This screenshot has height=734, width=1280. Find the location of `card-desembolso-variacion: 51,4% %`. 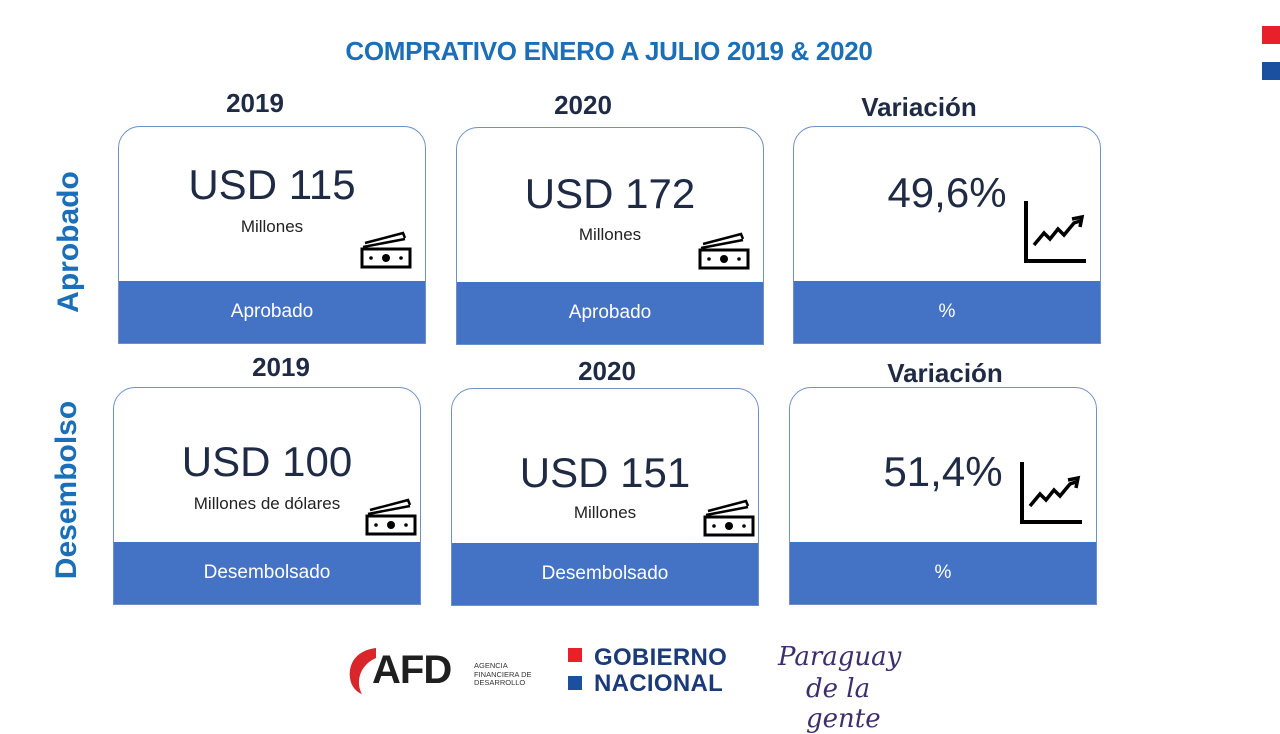

card-desembolso-variacion: 51,4% % is located at coordinates (943, 496).